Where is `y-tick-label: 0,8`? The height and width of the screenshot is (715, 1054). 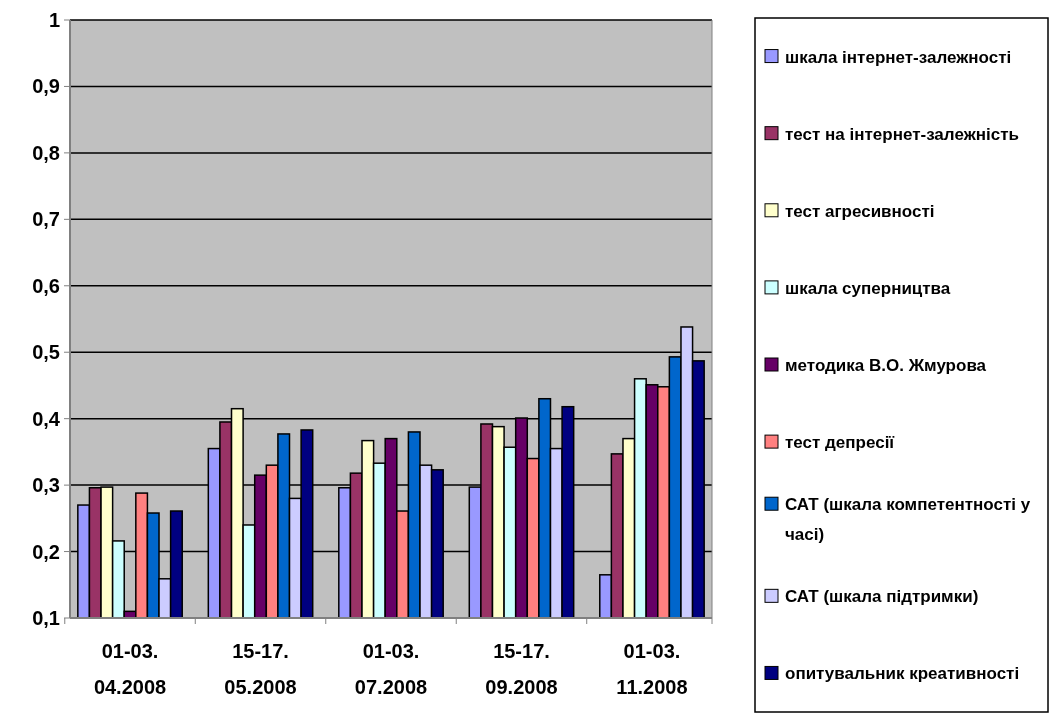 y-tick-label: 0,8 is located at coordinates (46, 152).